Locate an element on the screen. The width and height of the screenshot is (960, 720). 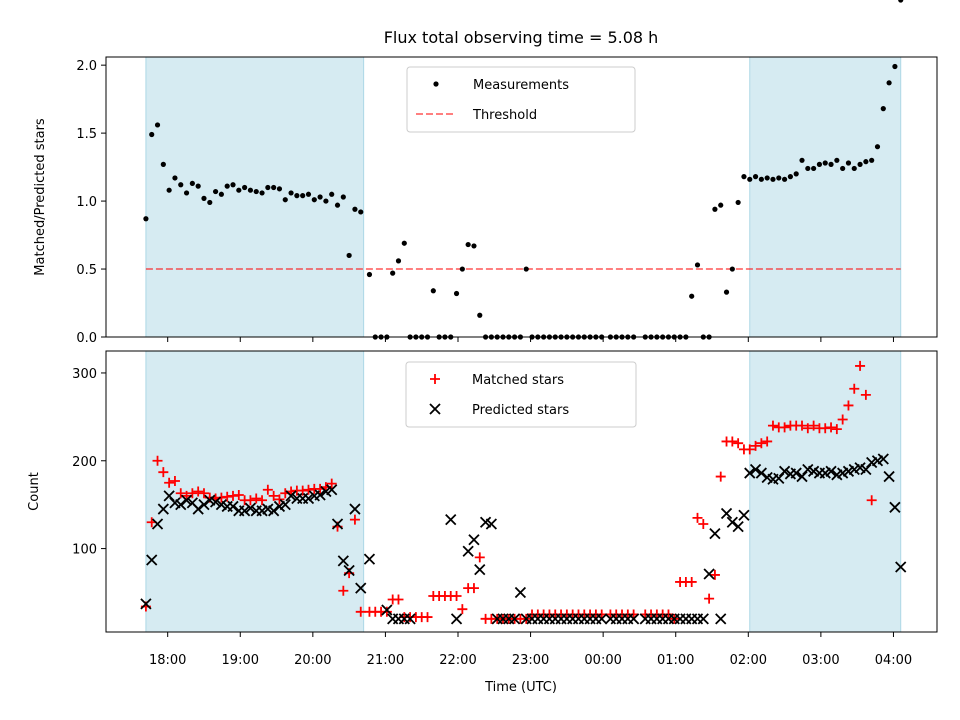
x-tick-label: 22:00 is located at coordinates (457, 660).